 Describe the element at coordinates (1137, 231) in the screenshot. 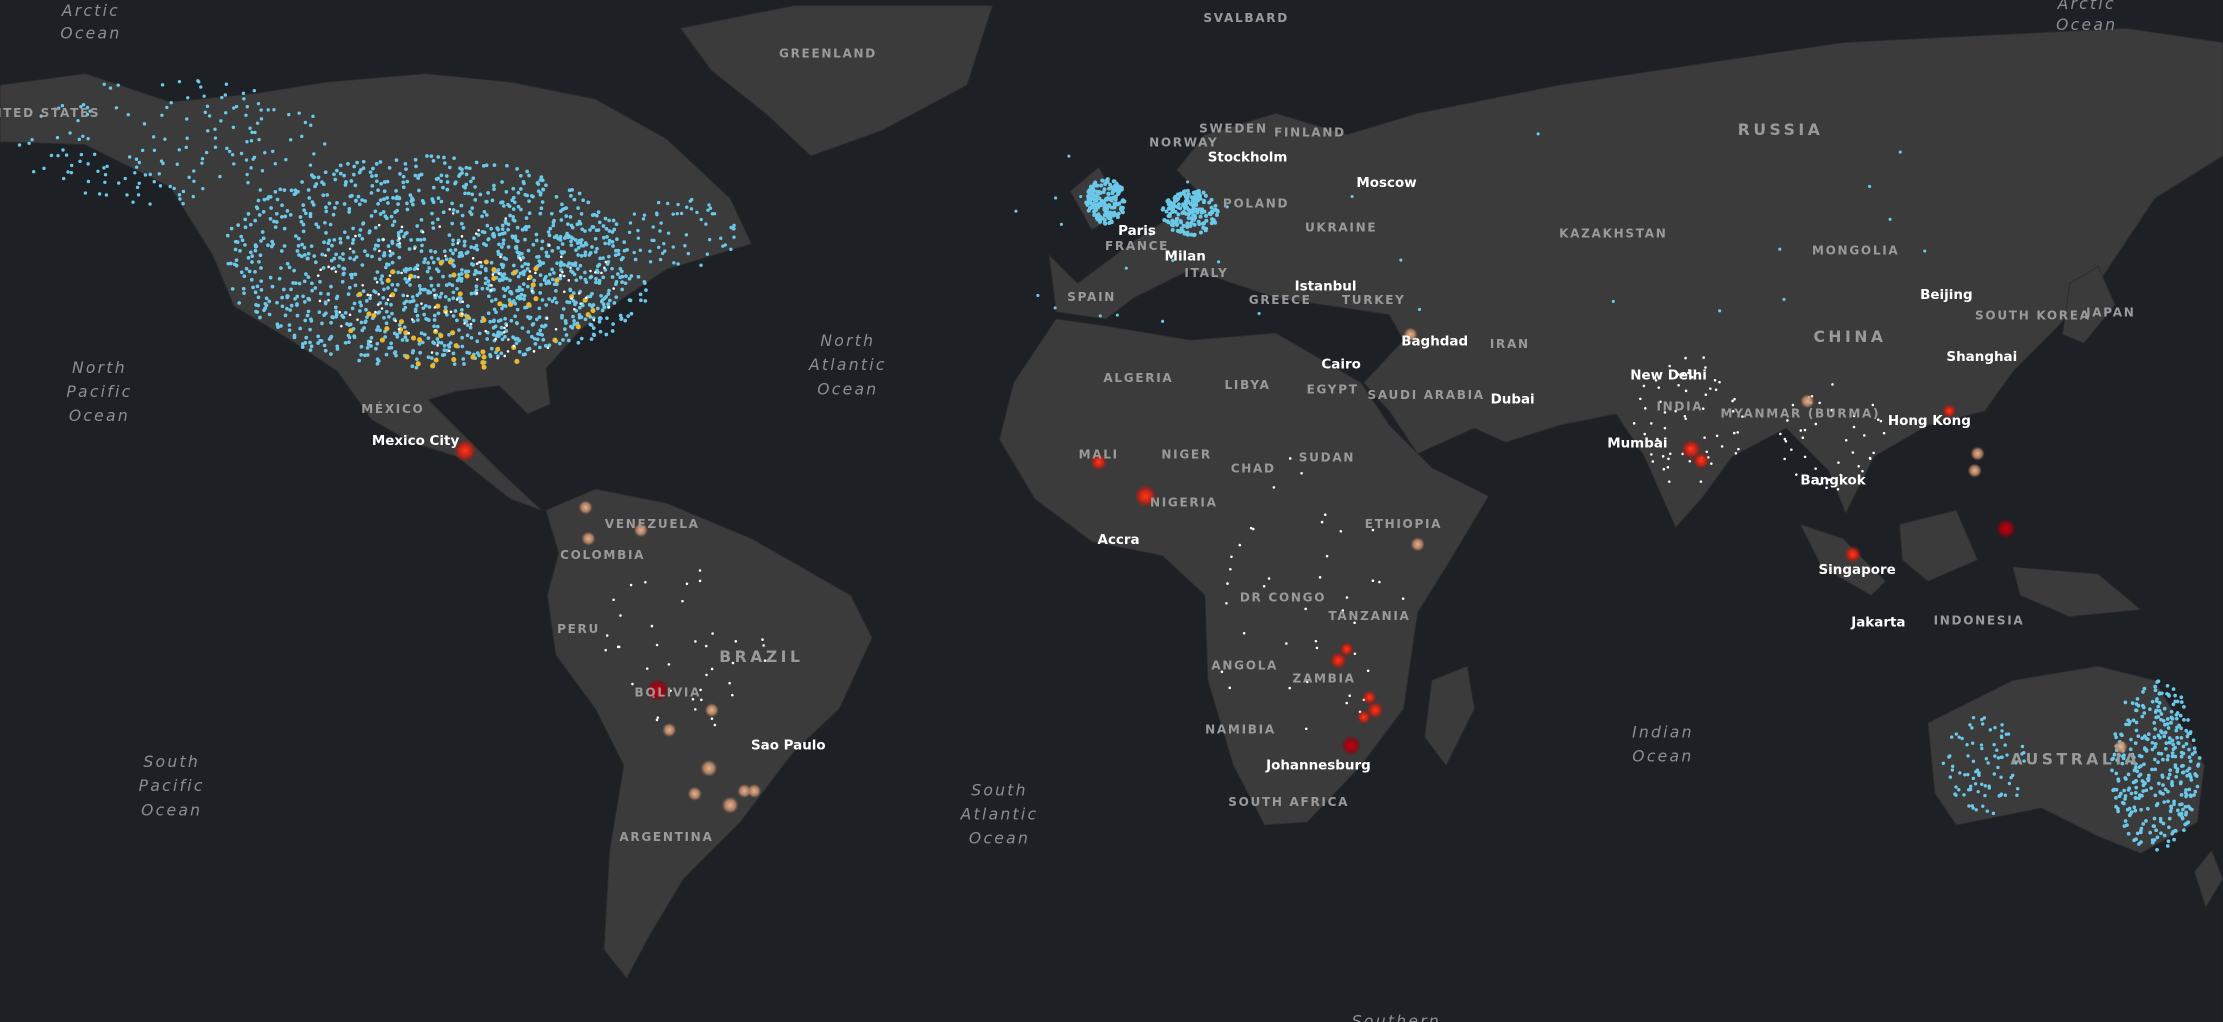

I see `city-label: Paris` at that location.